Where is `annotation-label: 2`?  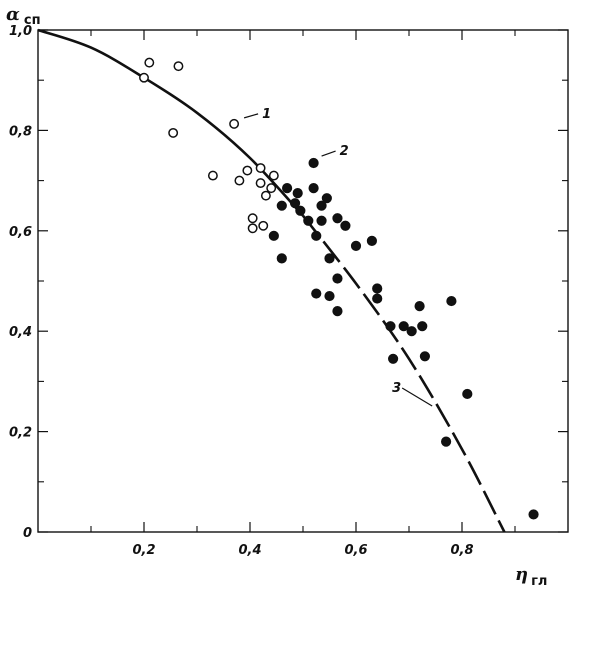 annotation-label: 2 is located at coordinates (344, 151).